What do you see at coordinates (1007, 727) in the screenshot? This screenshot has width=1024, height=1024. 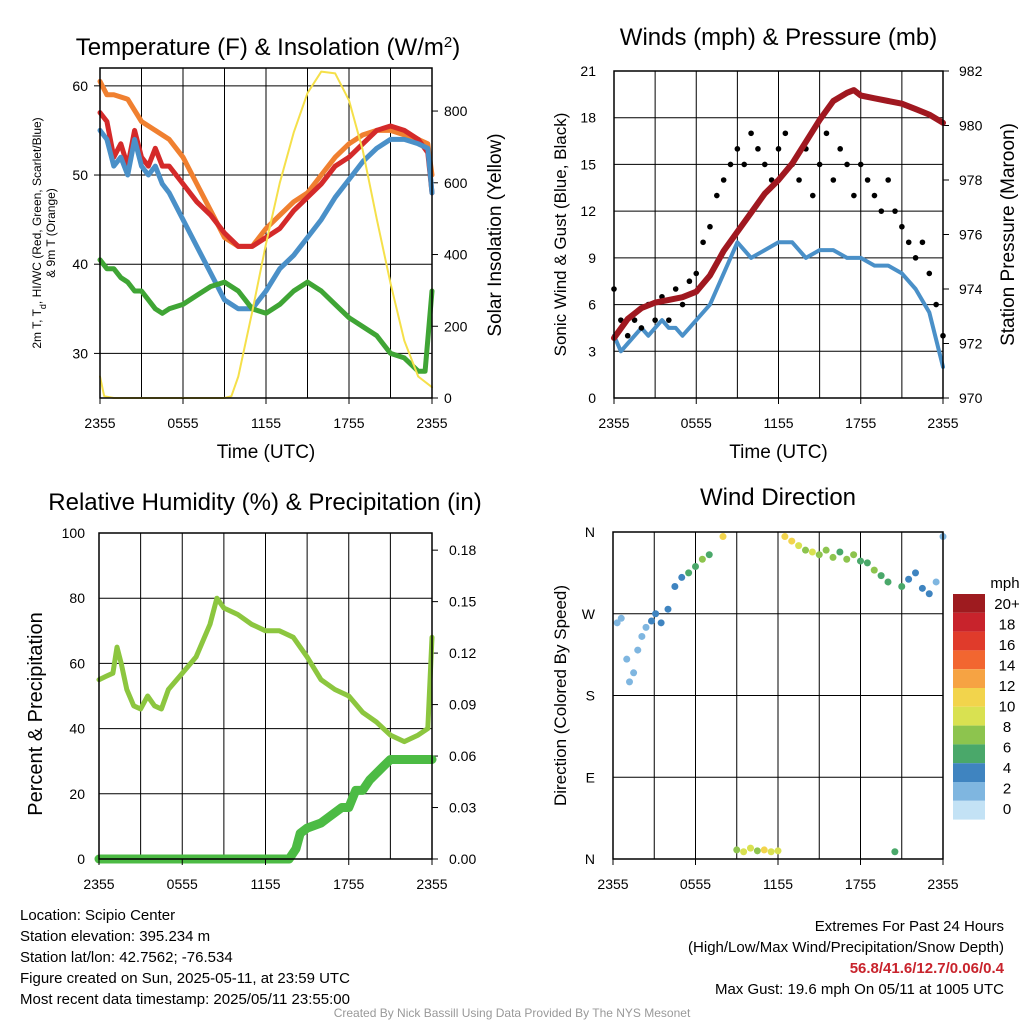 I see `speed-legend-label: 8` at bounding box center [1007, 727].